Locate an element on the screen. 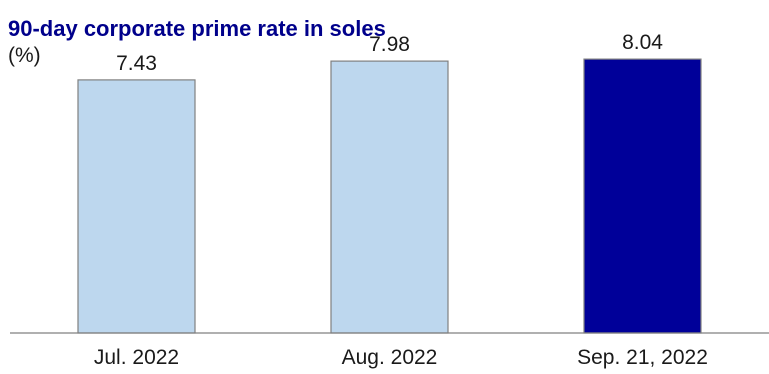  x-tick-label-3: Sep. 21, 2022 is located at coordinates (642, 357).